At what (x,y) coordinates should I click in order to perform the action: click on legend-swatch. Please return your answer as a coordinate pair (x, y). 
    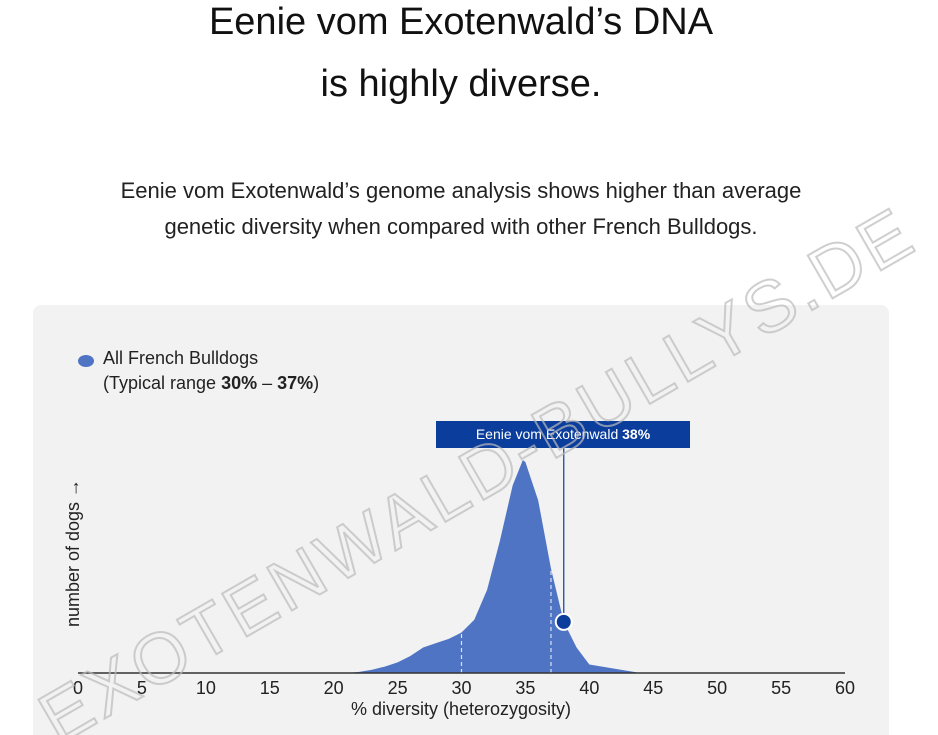
    Looking at the image, I should click on (86, 361).